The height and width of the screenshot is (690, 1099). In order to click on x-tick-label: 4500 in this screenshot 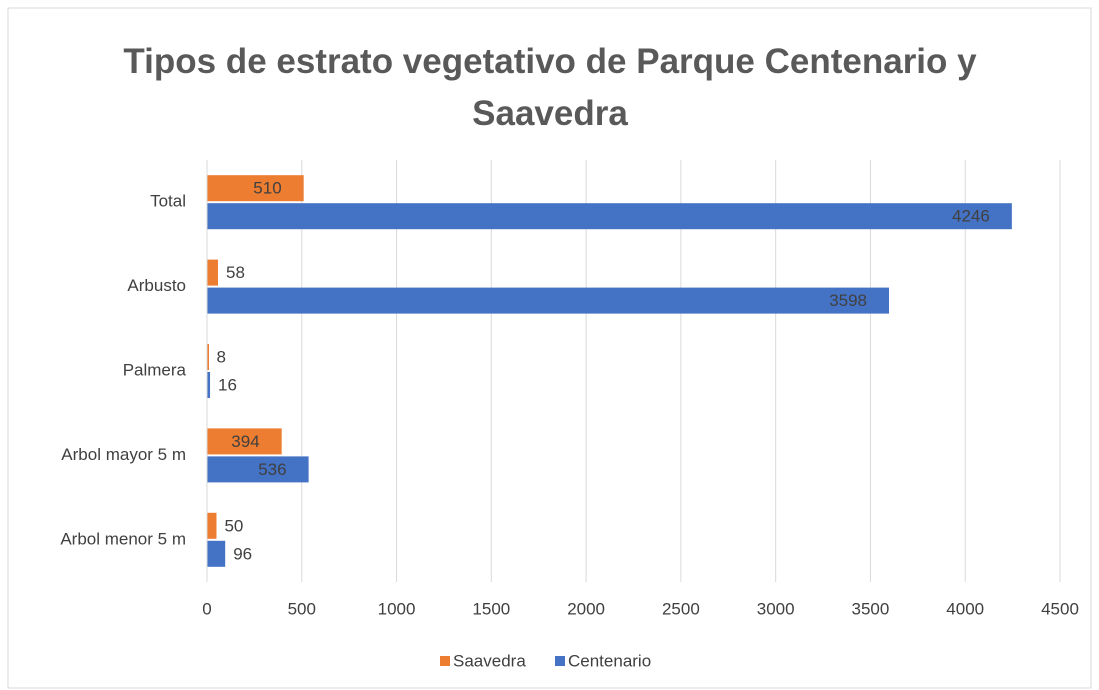, I will do `click(1060, 608)`.